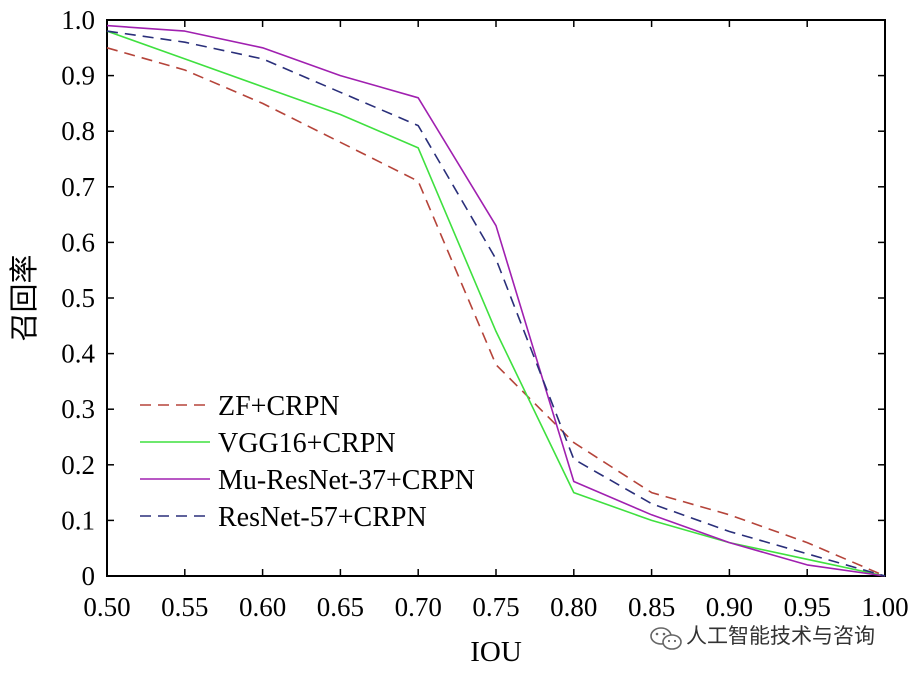 The height and width of the screenshot is (675, 916). I want to click on legend-label-2: Mu-ResNet-37+CRPN, so click(346, 480).